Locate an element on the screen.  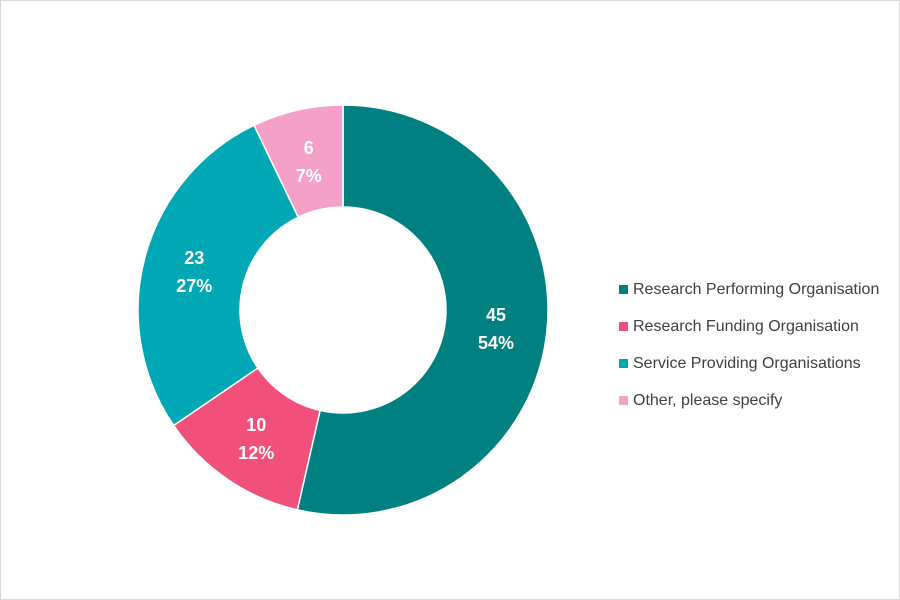
legend-item-1: Research Performing Organisation is located at coordinates (749, 289).